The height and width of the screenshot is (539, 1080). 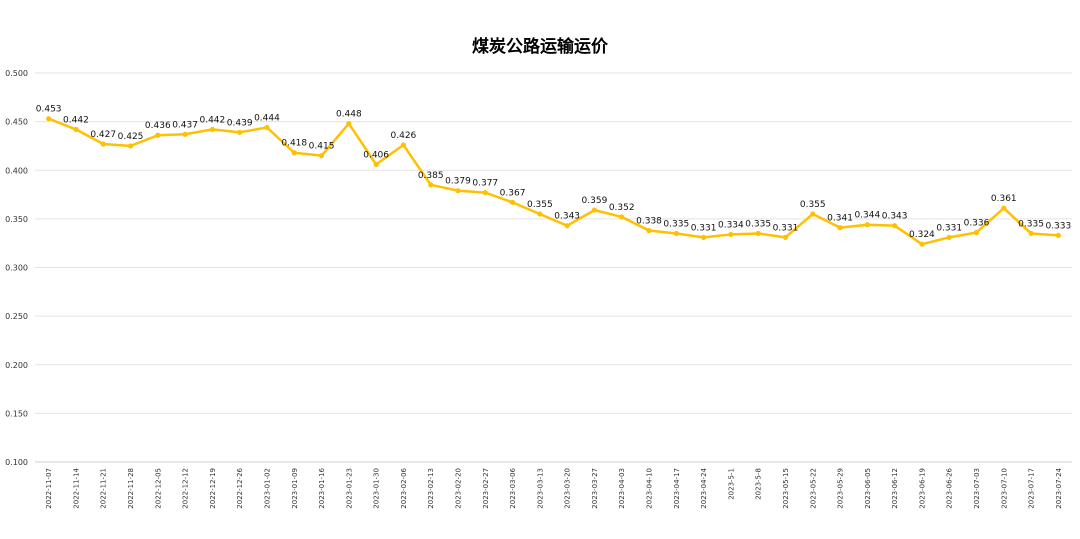 I want to click on x-tick-label: 2023-05-29, so click(x=841, y=488).